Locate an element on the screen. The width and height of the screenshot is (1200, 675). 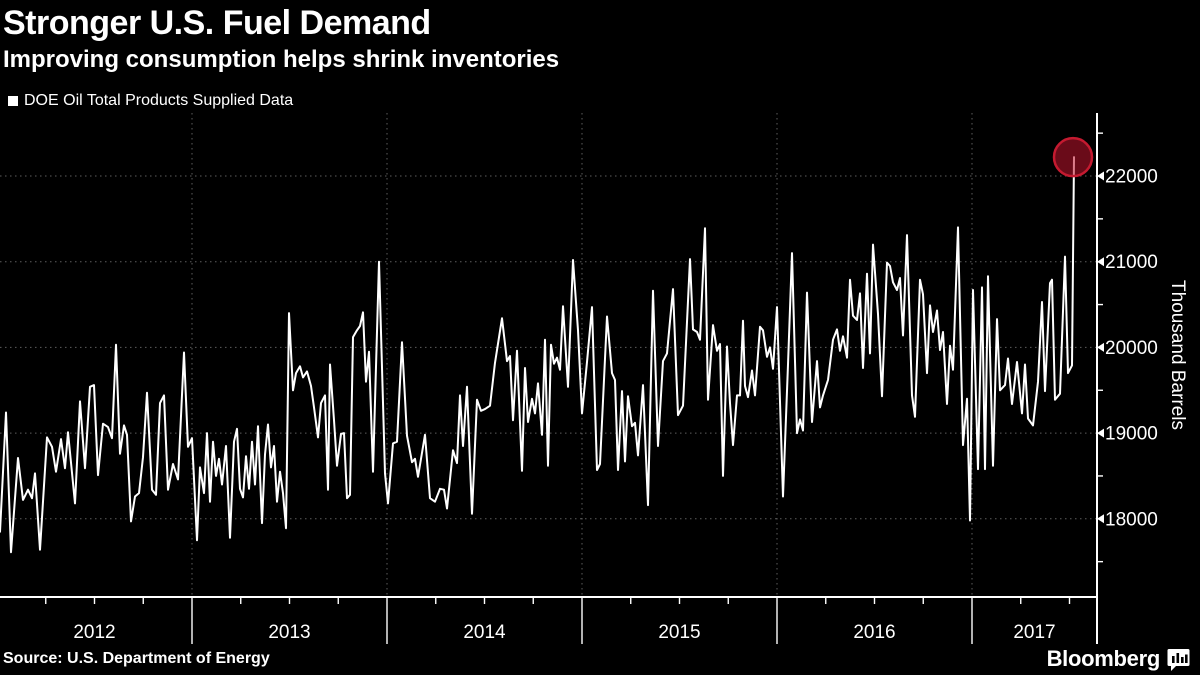
highlight-circle is located at coordinates (1073, 157).